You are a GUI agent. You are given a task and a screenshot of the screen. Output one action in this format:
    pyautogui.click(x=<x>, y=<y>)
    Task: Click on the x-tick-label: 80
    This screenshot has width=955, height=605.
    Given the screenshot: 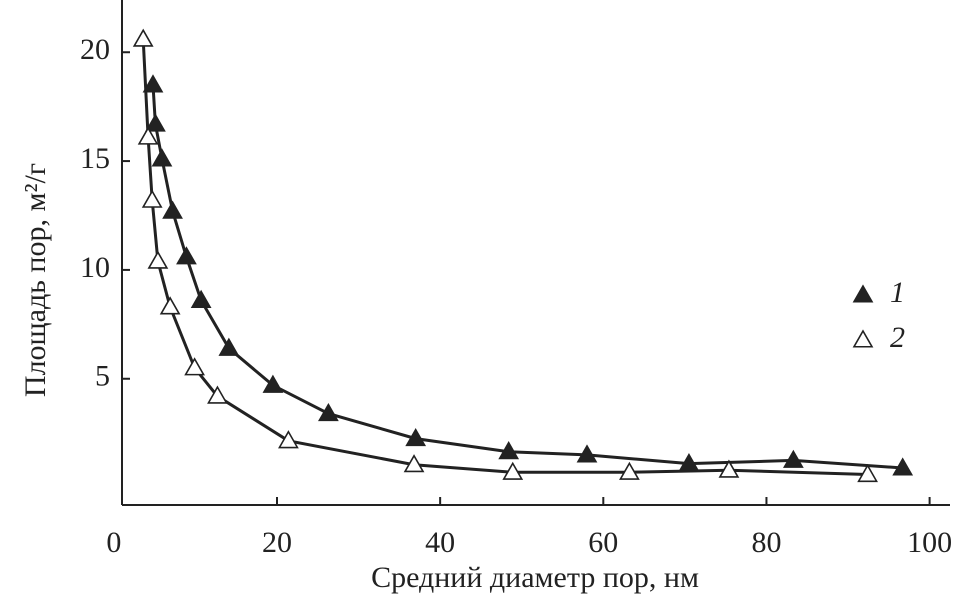 What is the action you would take?
    pyautogui.click(x=766, y=542)
    